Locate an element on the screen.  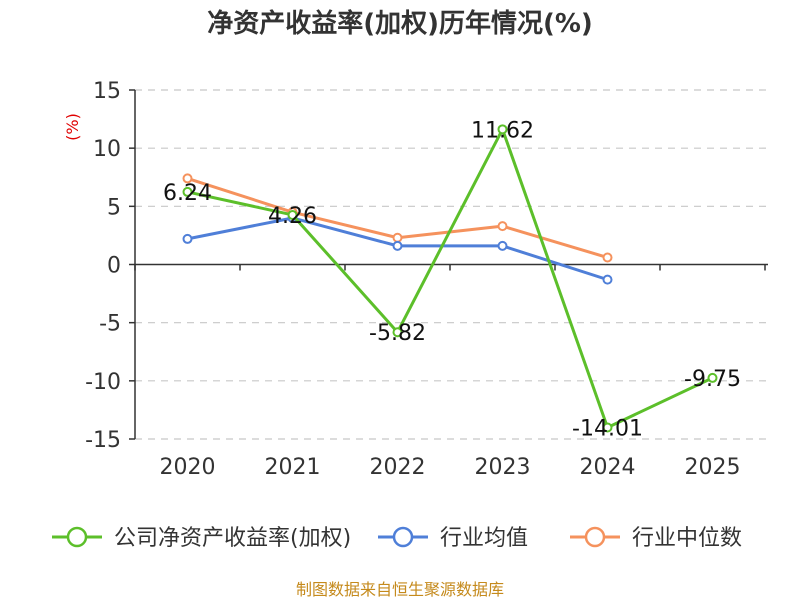
series-1-point-2022 is located at coordinates (397, 245).